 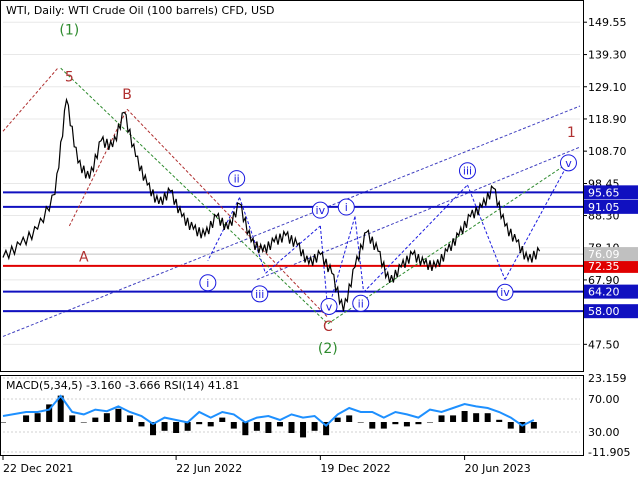 What do you see at coordinates (355, 468) in the screenshot?
I see `time-tick-label: 19 Dec 2022` at bounding box center [355, 468].